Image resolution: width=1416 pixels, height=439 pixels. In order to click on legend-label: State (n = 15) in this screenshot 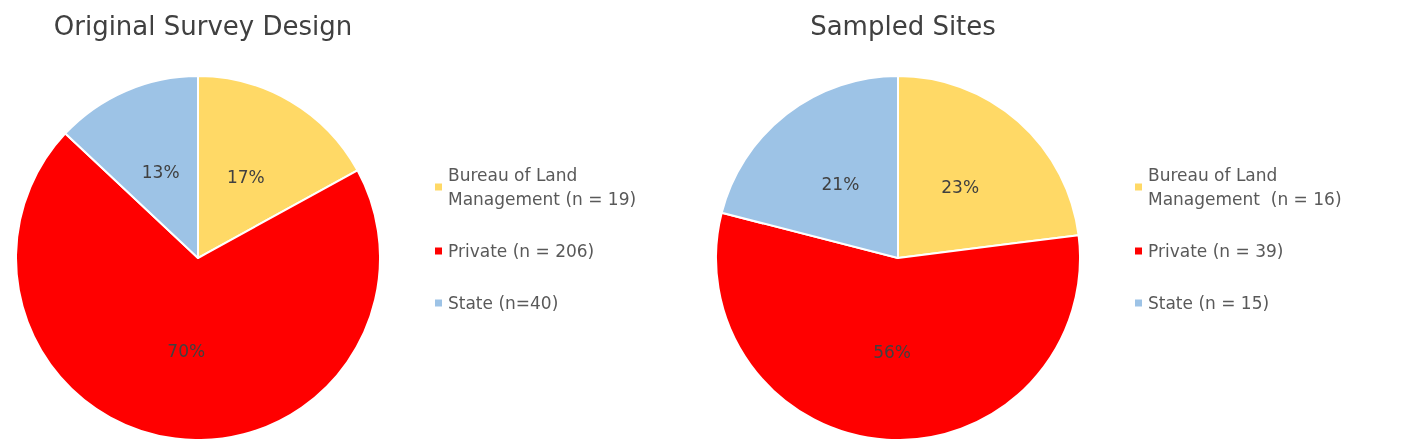, I will do `click(1209, 303)`.